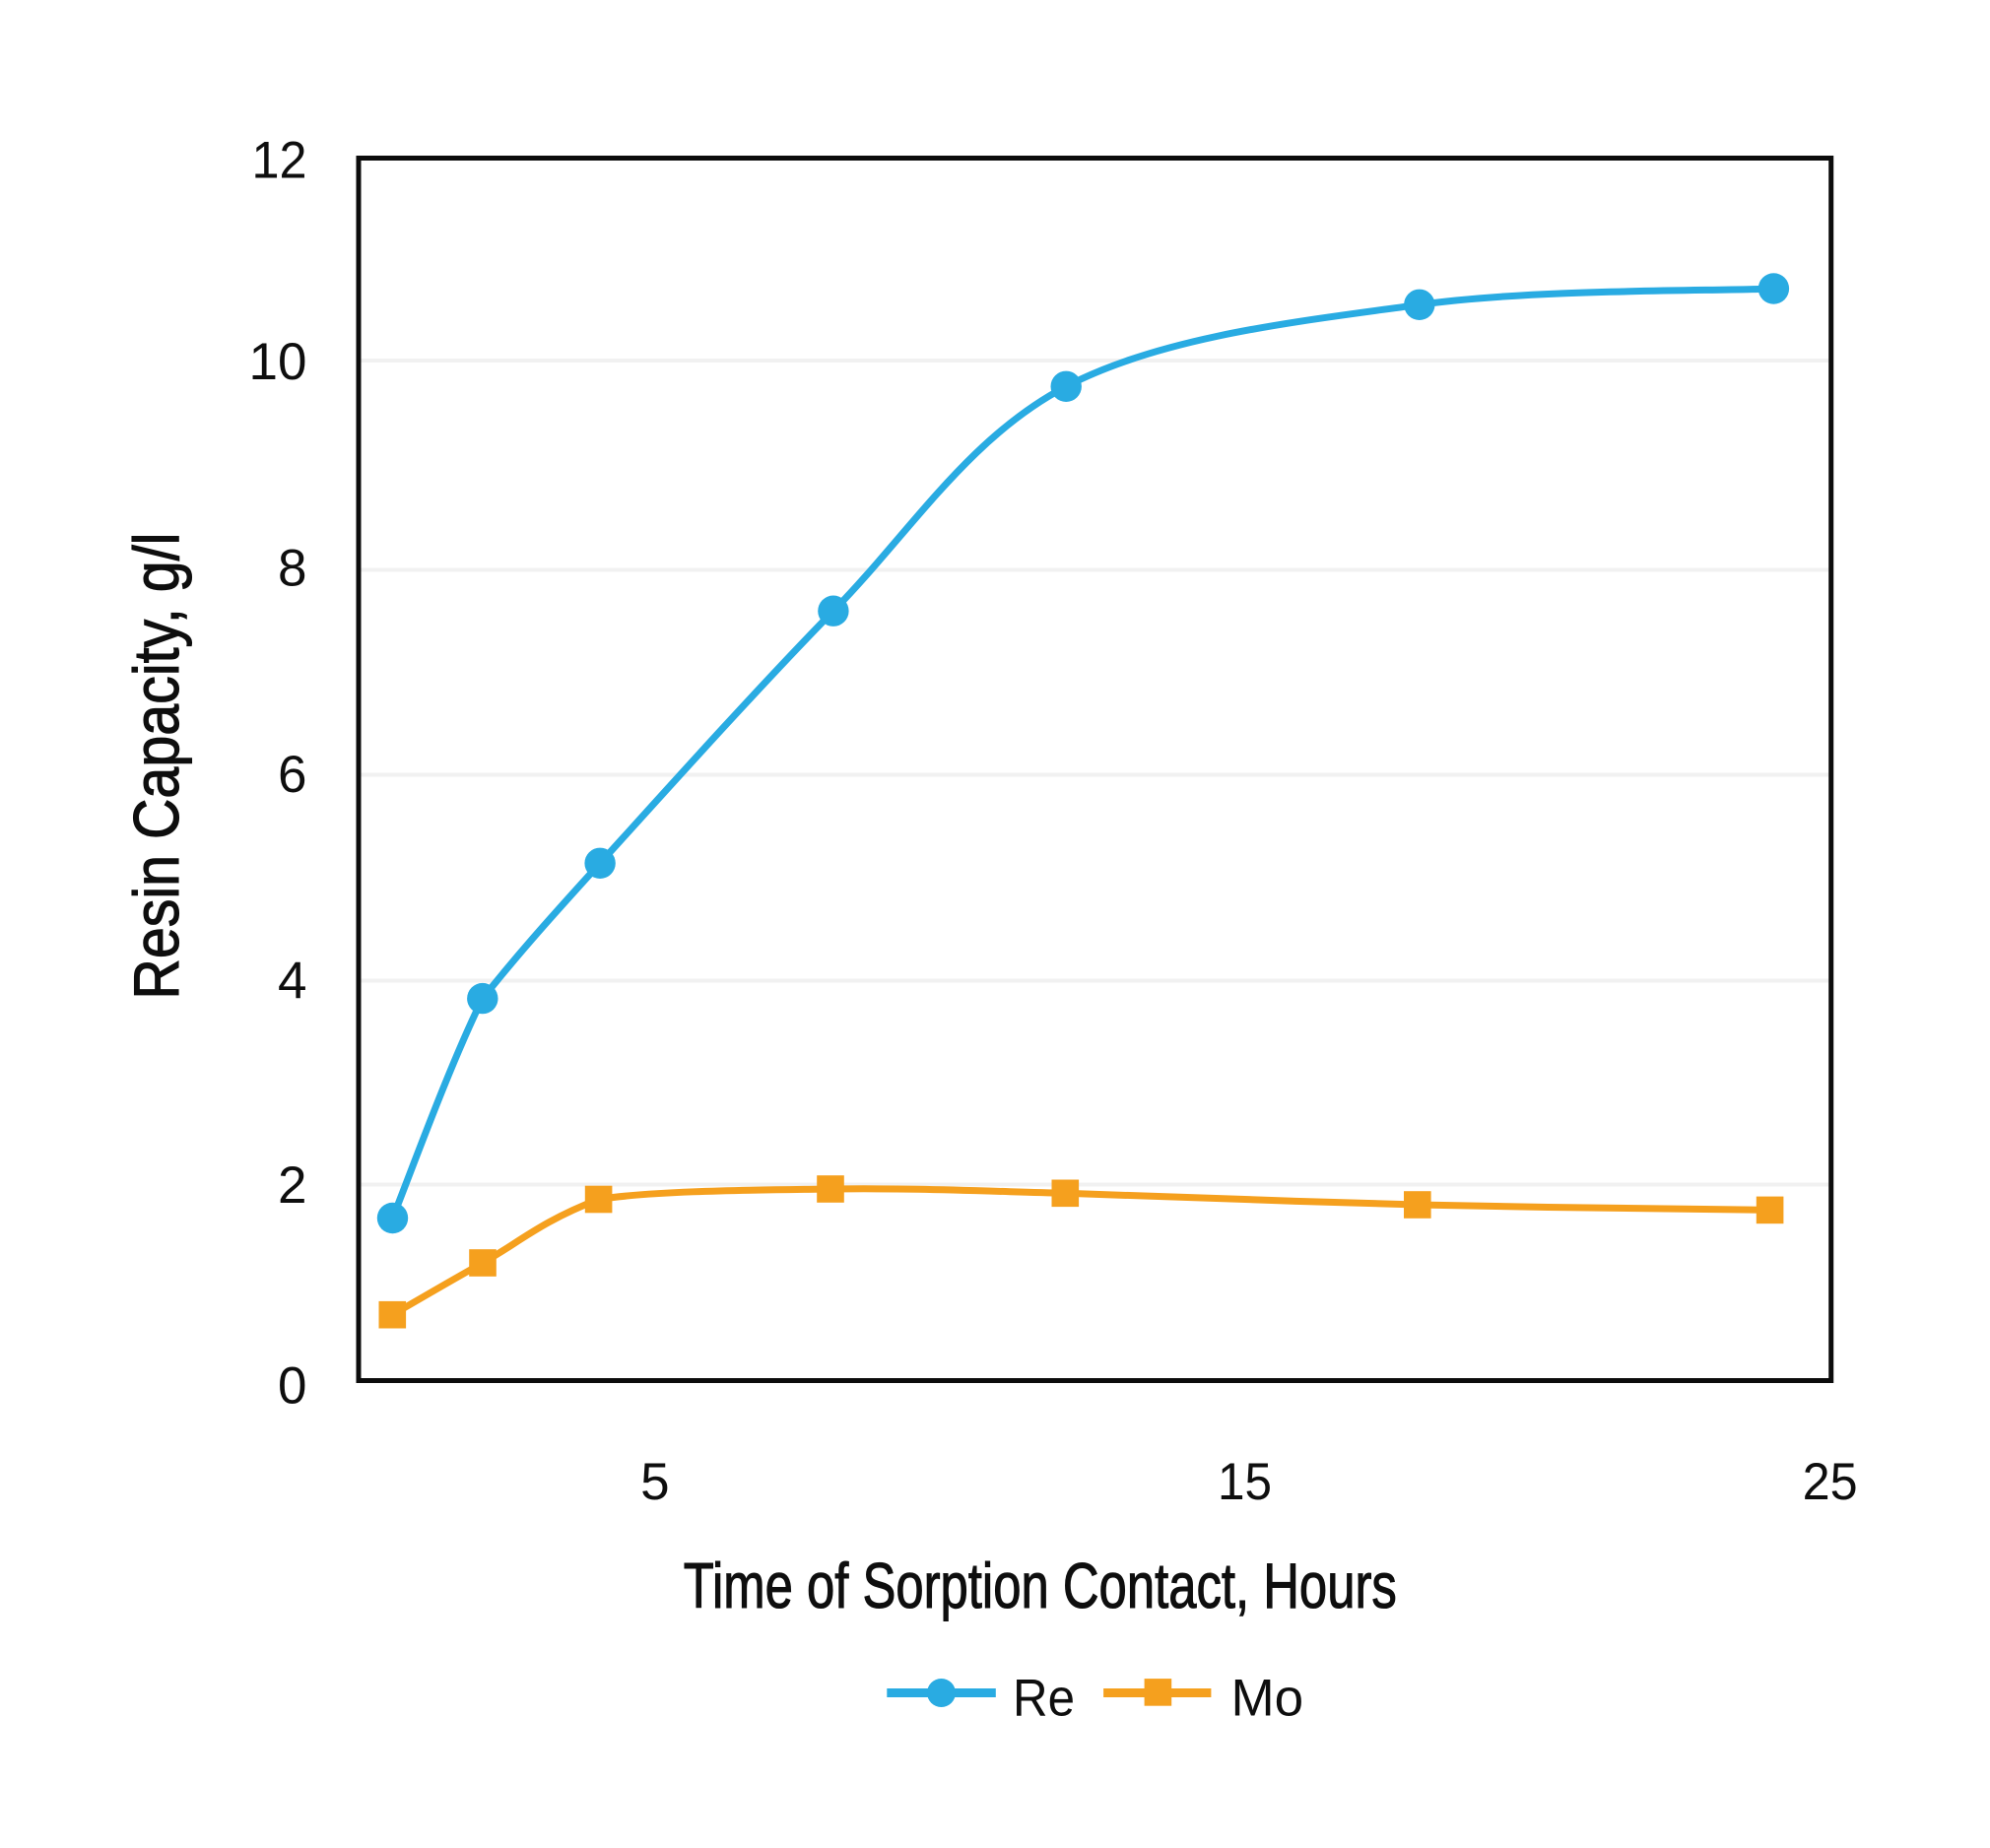 The height and width of the screenshot is (1848, 1990). Describe the element at coordinates (156, 766) in the screenshot. I see `svg-text: Resin Capacity, g/l` at that location.